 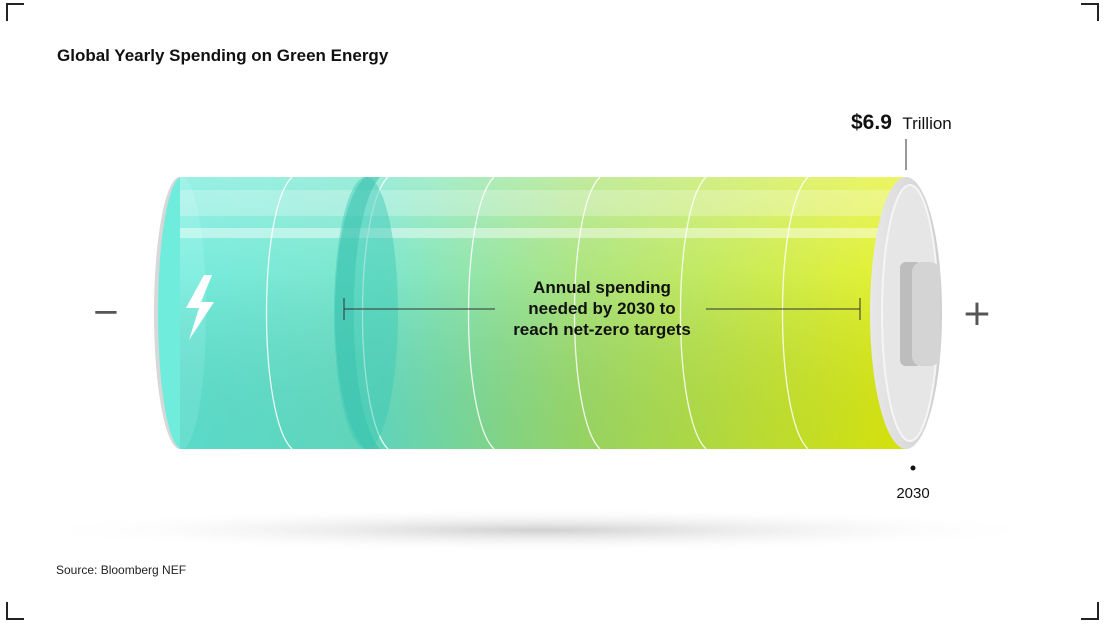 I want to click on battery-band, so click(x=357, y=313).